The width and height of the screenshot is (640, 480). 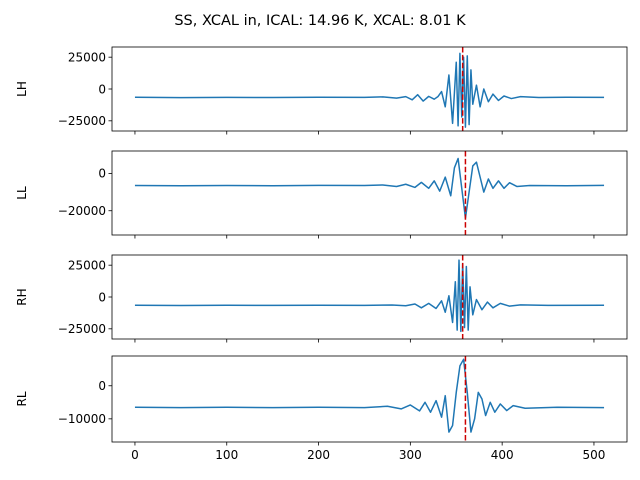 I want to click on x-tick-label: 400, so click(x=502, y=455).